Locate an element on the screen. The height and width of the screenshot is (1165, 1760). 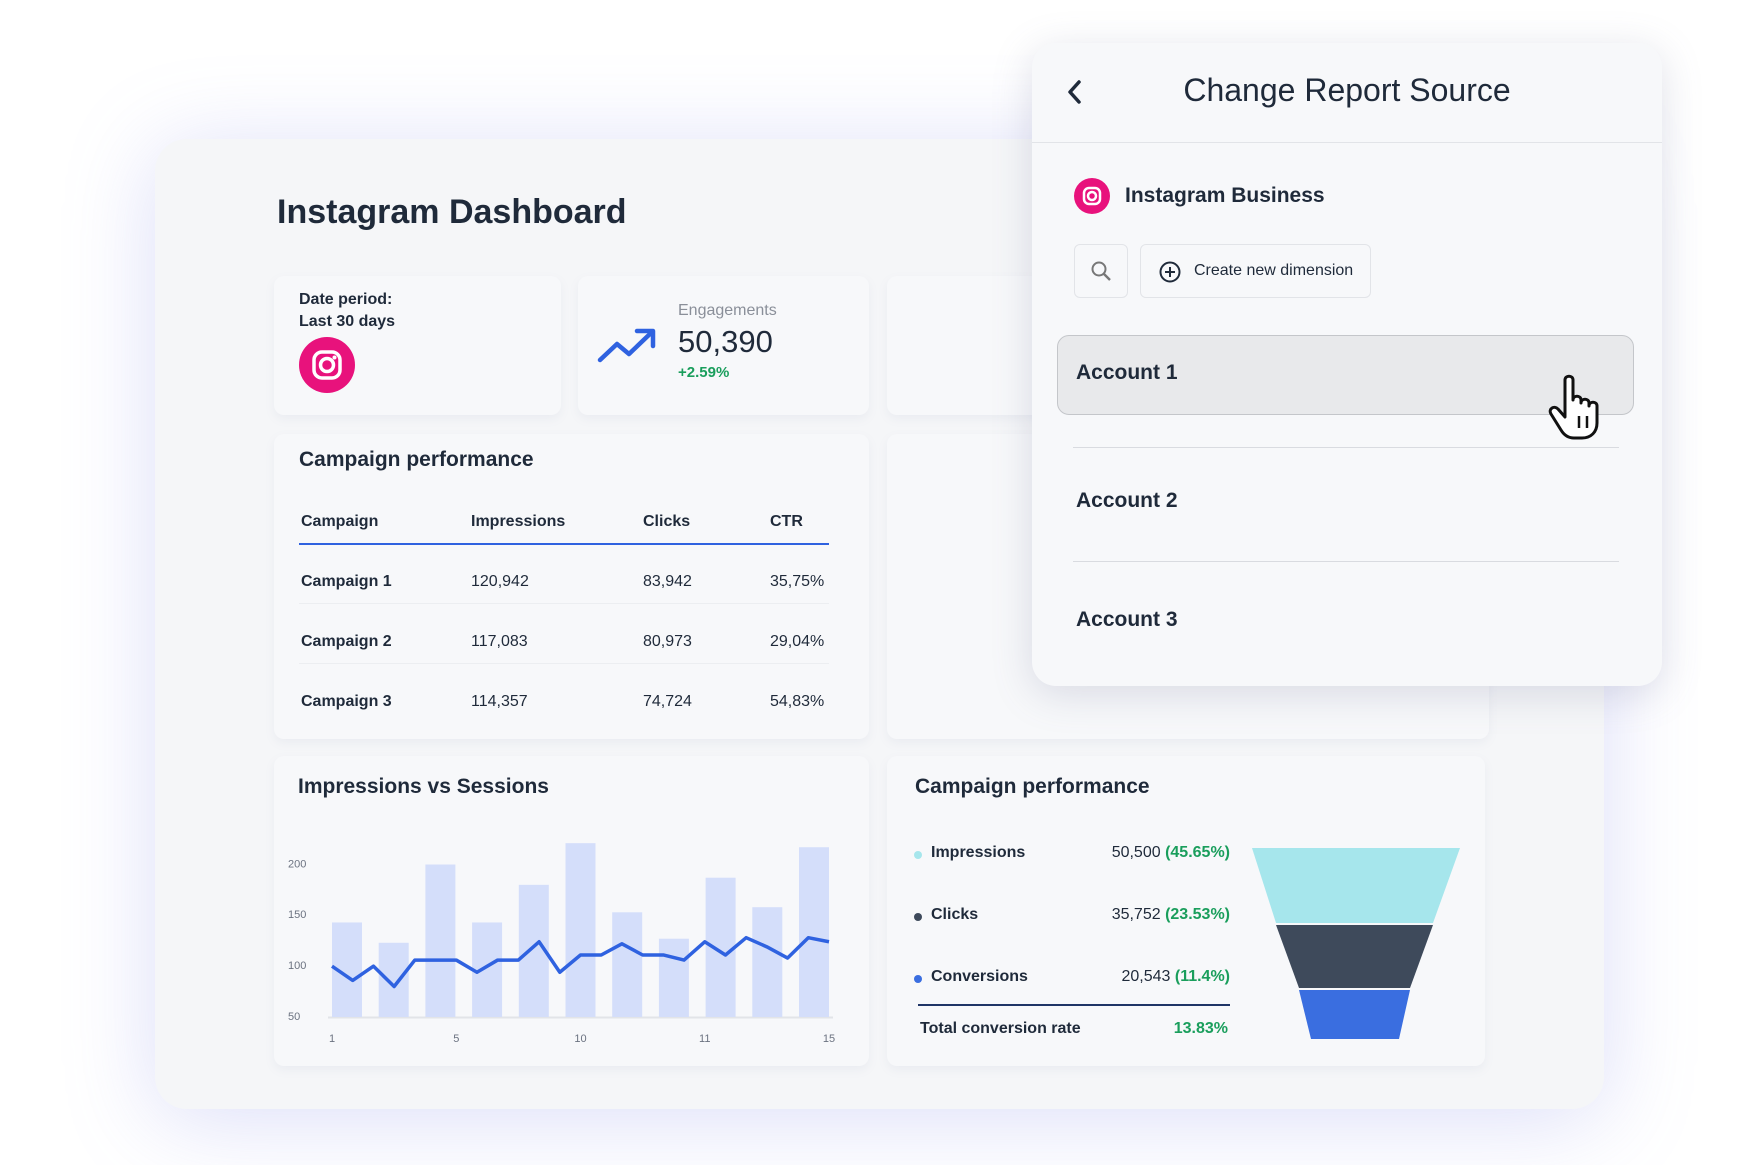
trend-icon is located at coordinates (626, 345).